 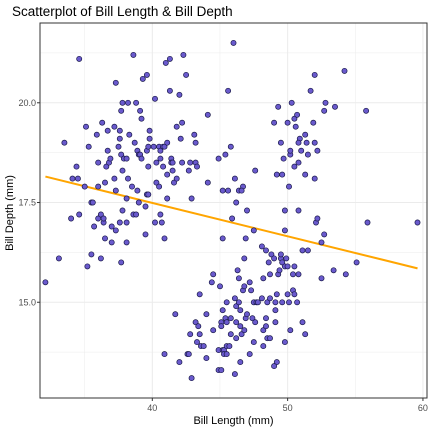 What do you see at coordinates (152, 408) in the screenshot?
I see `x-tick-label: 40` at bounding box center [152, 408].